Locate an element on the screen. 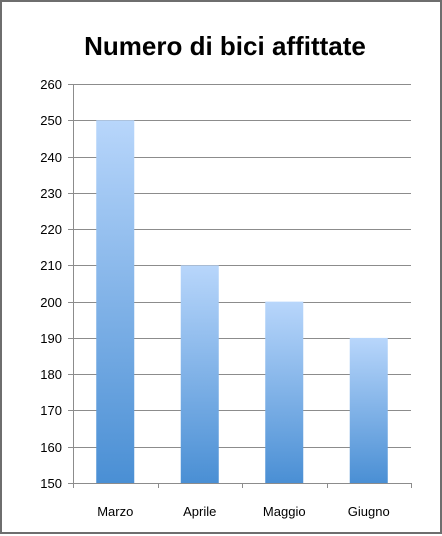 This screenshot has width=442, height=536. y-tick-label: 200 is located at coordinates (51, 302).